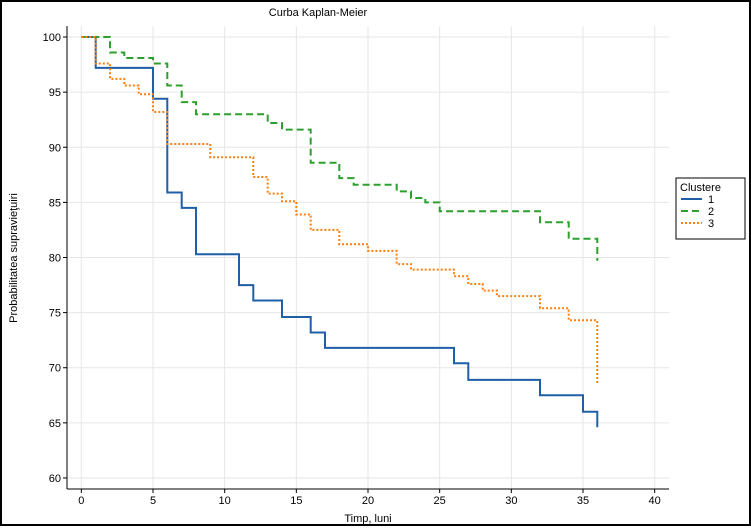 Image resolution: width=751 pixels, height=529 pixels. What do you see at coordinates (711, 212) in the screenshot?
I see `legend-label-2: 2` at bounding box center [711, 212].